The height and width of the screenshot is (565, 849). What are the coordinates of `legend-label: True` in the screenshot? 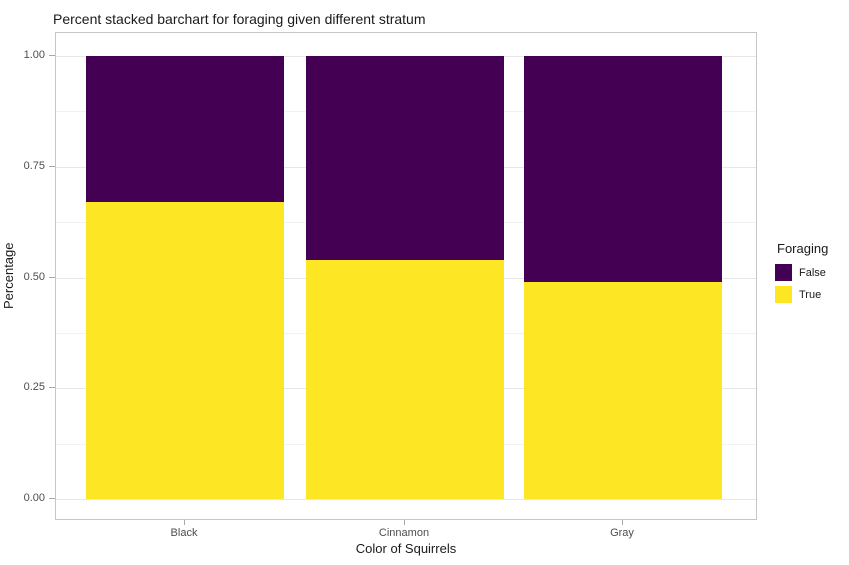 It's located at (810, 294).